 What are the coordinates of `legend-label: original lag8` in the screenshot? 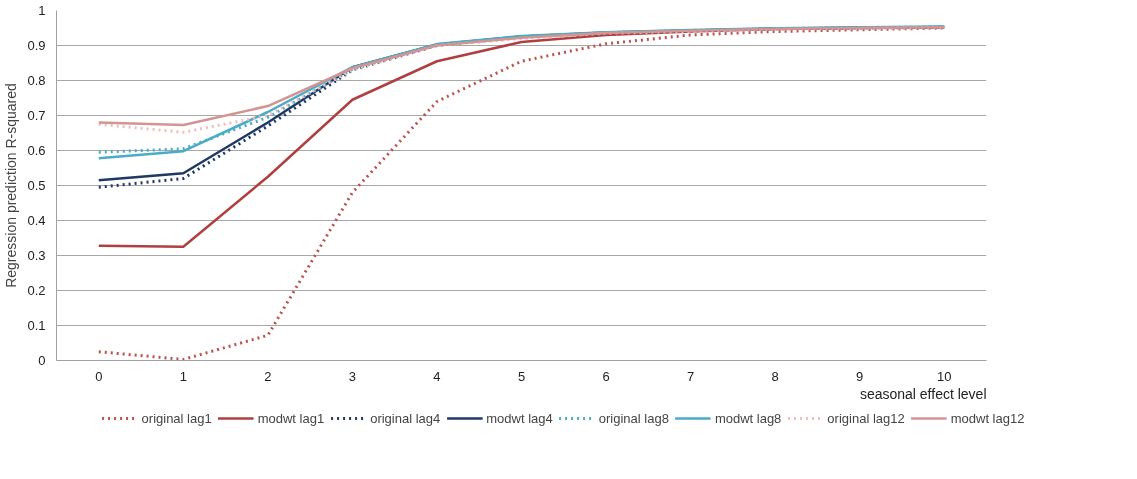 It's located at (633, 418).